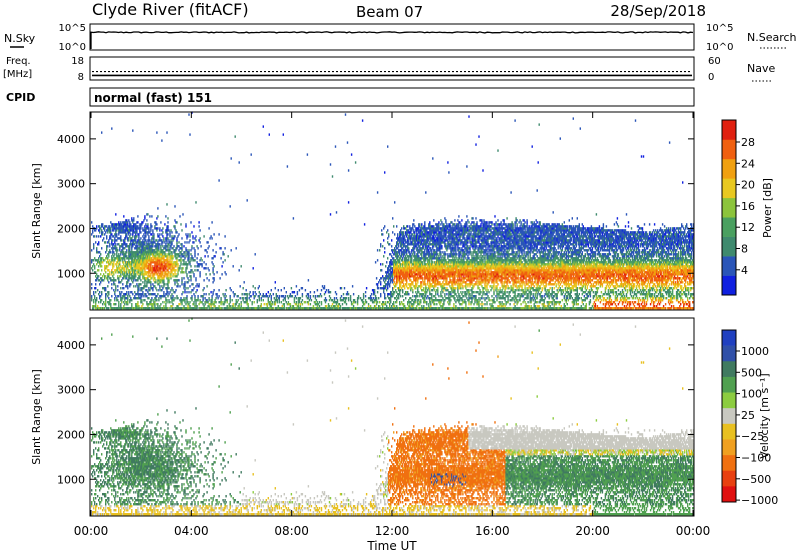 The image size is (800, 554). What do you see at coordinates (714, 61) in the screenshot?
I see `nave-tick-top: 60` at bounding box center [714, 61].